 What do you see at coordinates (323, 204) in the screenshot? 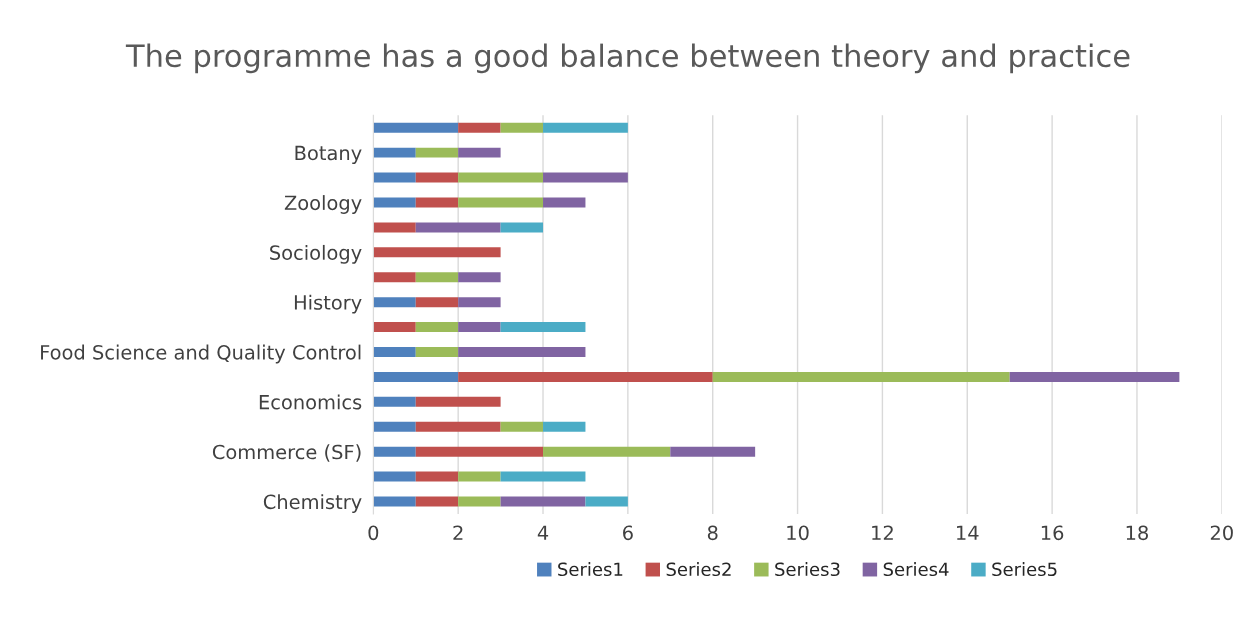
I see `y-tick-label: Zoology` at bounding box center [323, 204].